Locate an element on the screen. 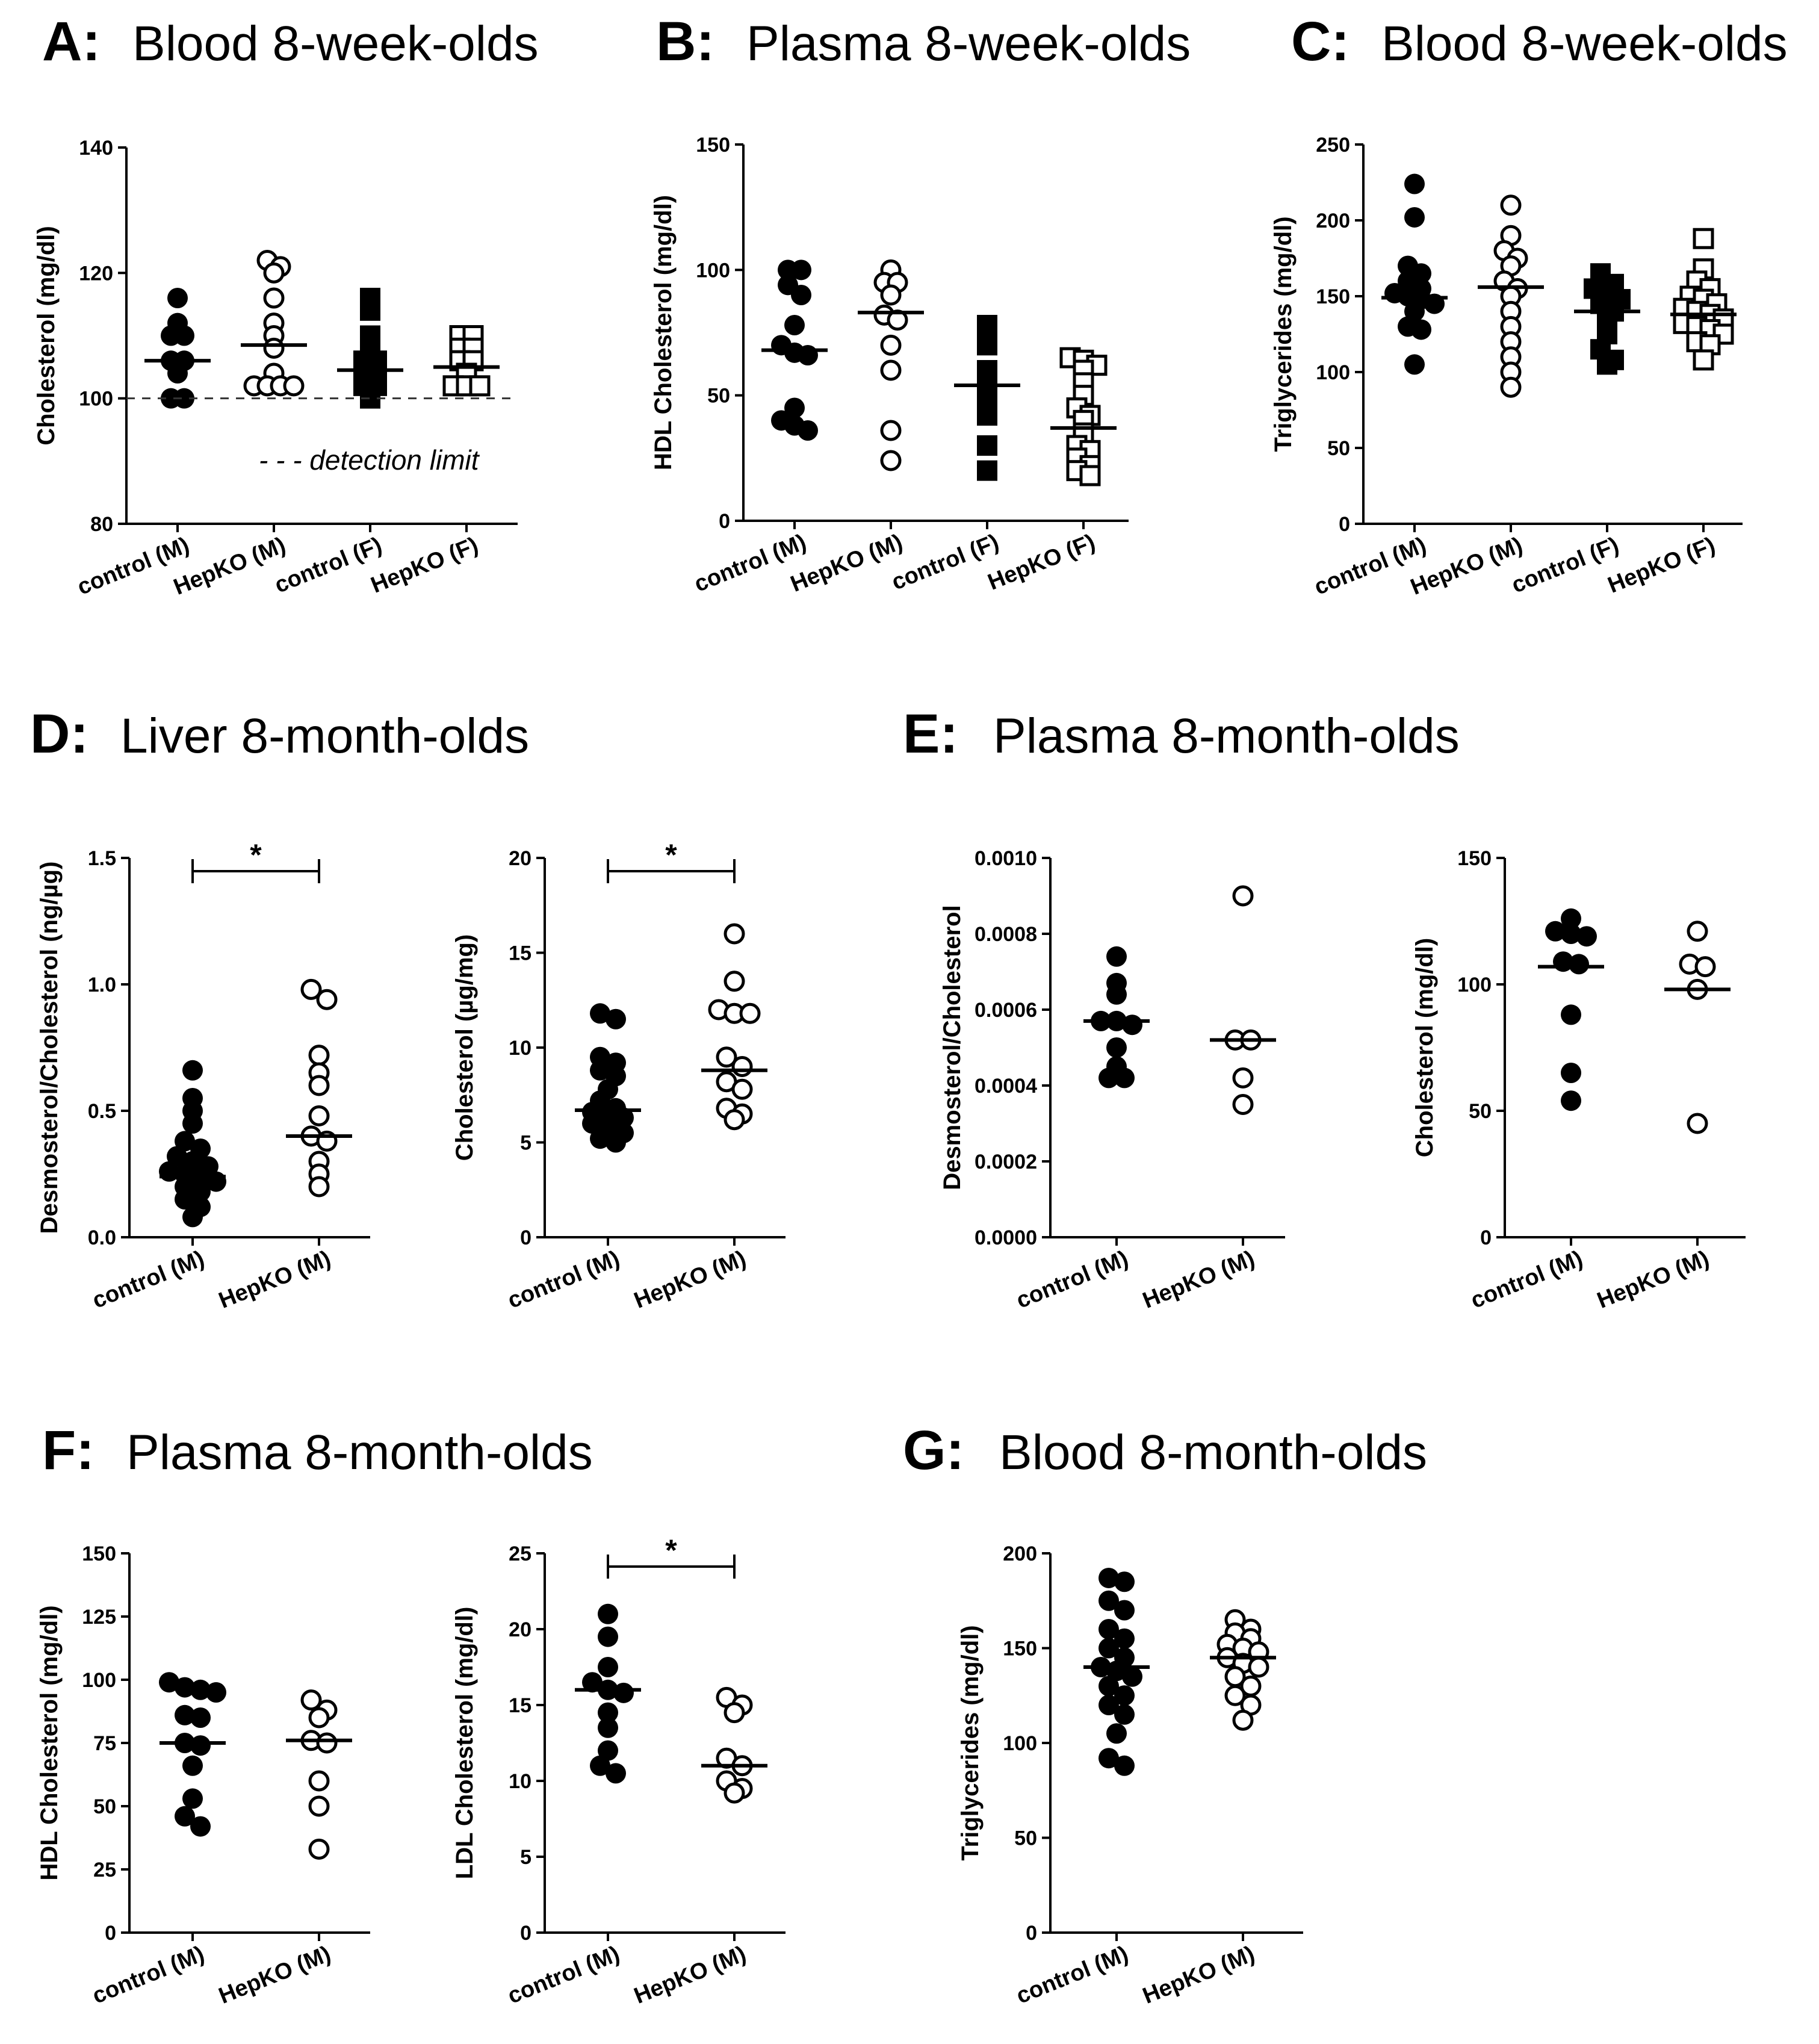  x-category-label: HepKO (F) is located at coordinates (1042, 562).